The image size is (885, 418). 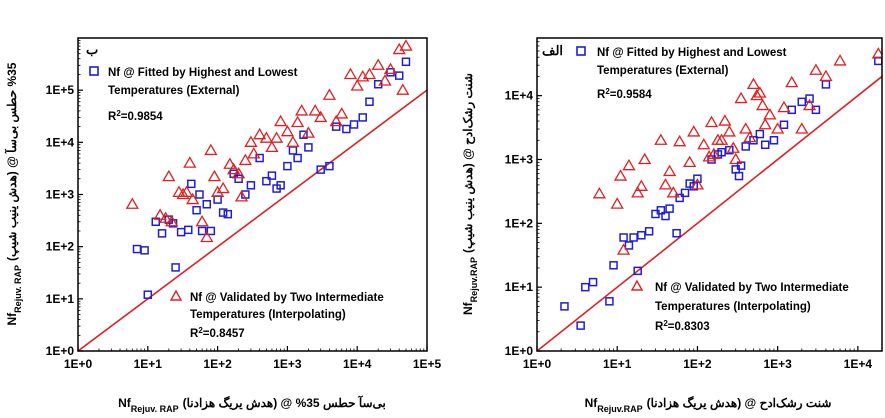 What do you see at coordinates (682, 326) in the screenshot?
I see `r2-validated-a: R2=0.8303` at bounding box center [682, 326].